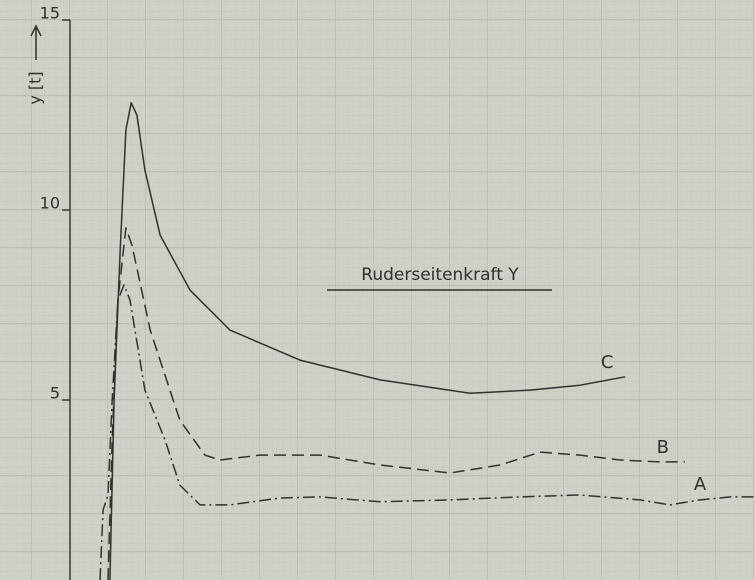 This screenshot has height=580, width=754. Describe the element at coordinates (607, 362) in the screenshot. I see `series-label: C` at that location.